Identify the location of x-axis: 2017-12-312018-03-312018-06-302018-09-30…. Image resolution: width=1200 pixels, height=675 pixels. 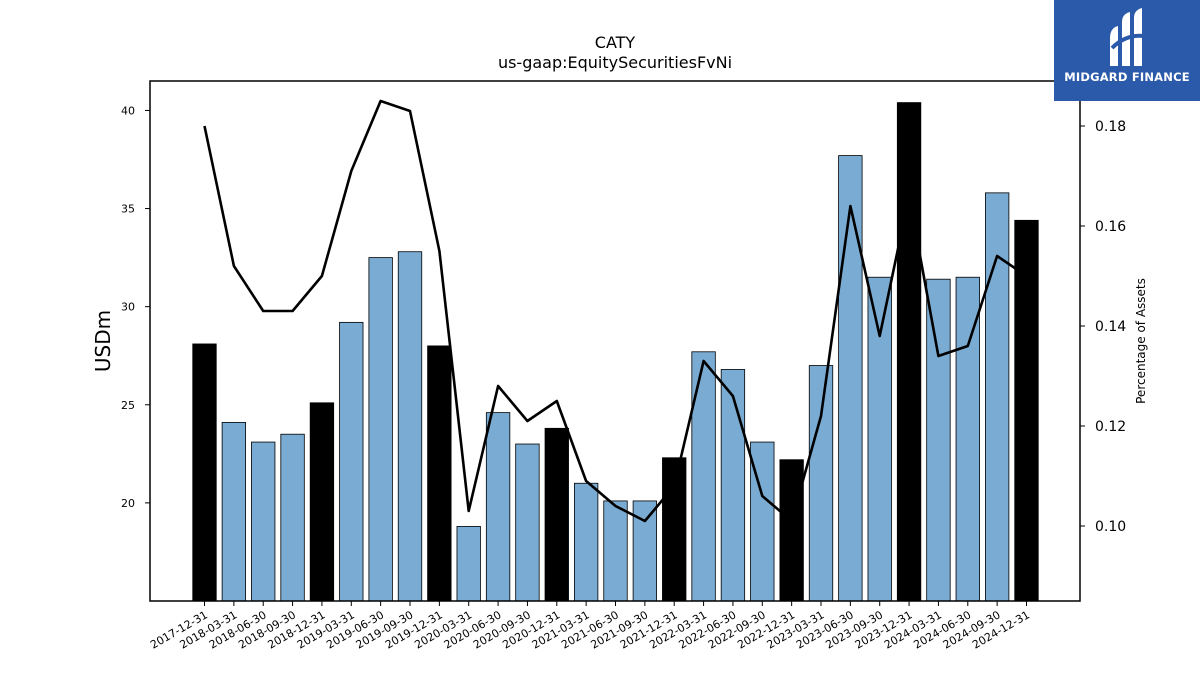
(590, 626).